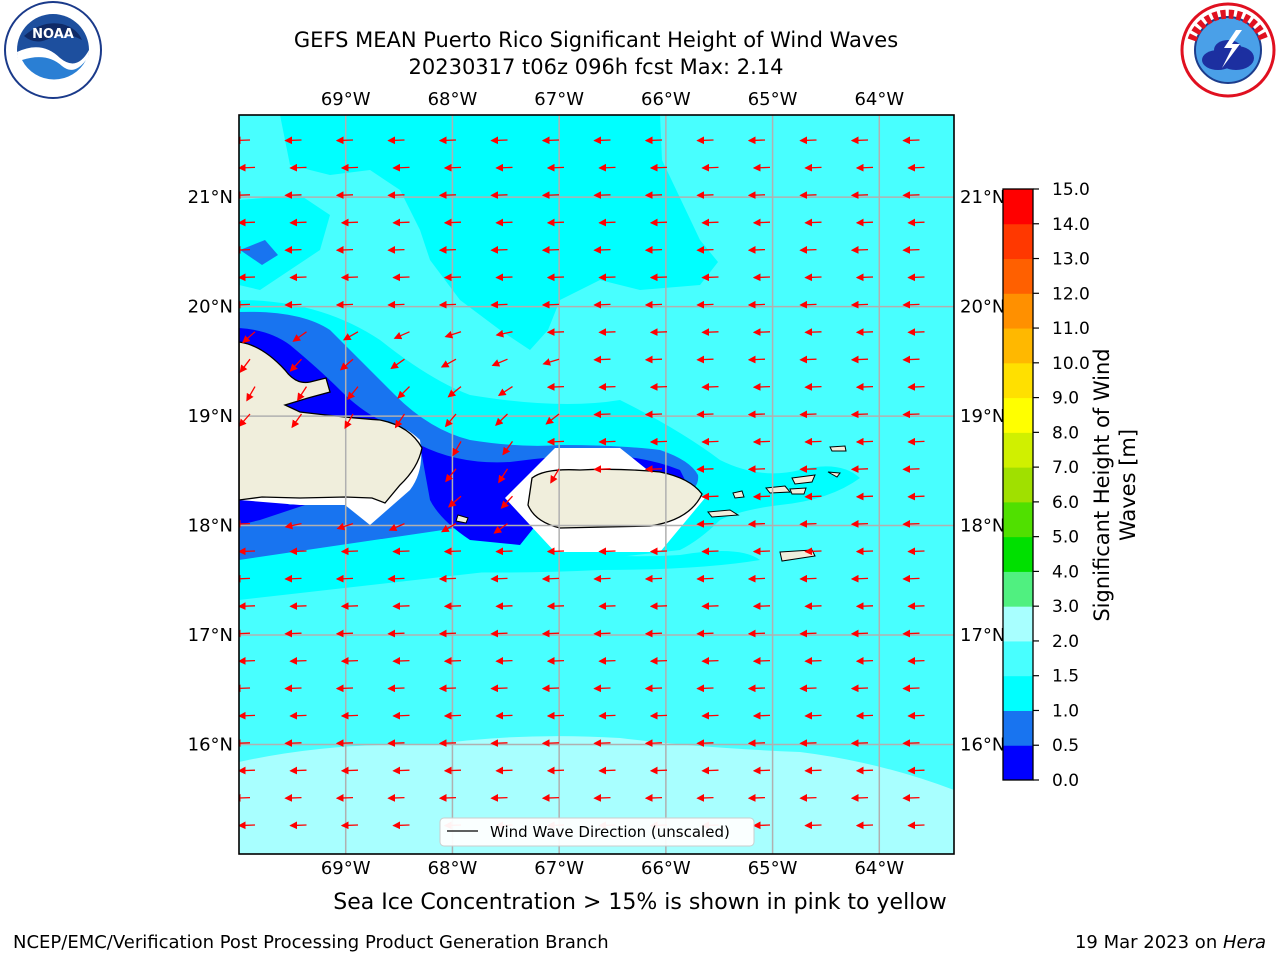 This screenshot has height=960, width=1280. What do you see at coordinates (982, 635) in the screenshot?
I see `lat-label-right: 17°N` at bounding box center [982, 635].